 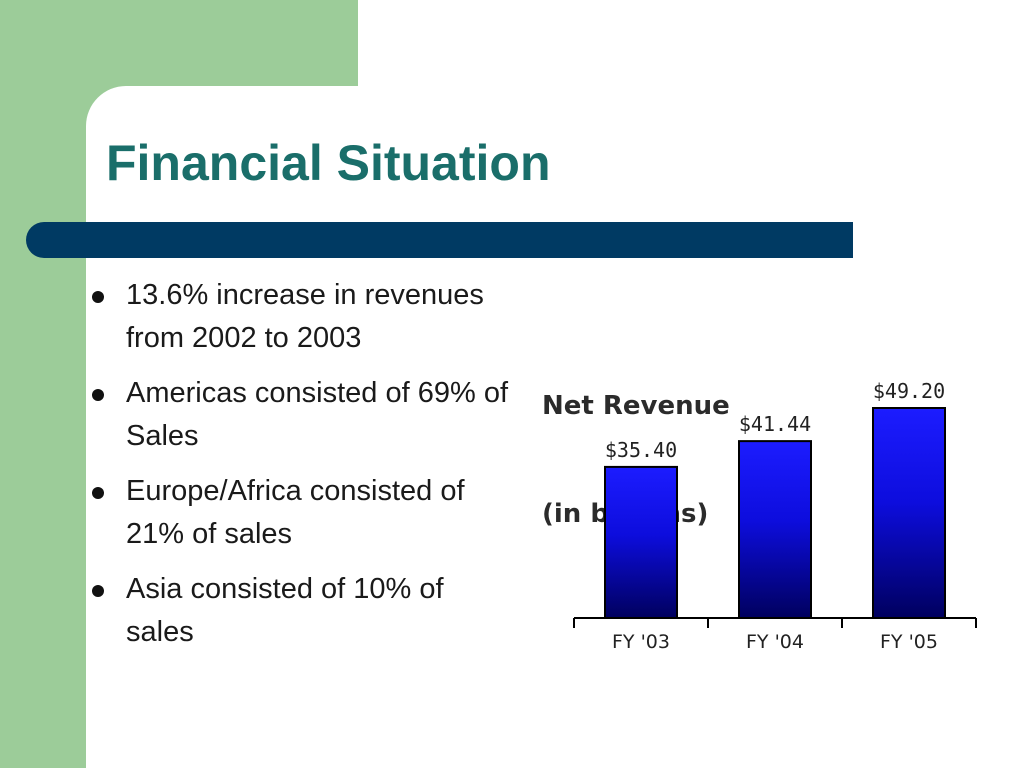 I want to click on title-underline-bar, so click(x=439, y=240).